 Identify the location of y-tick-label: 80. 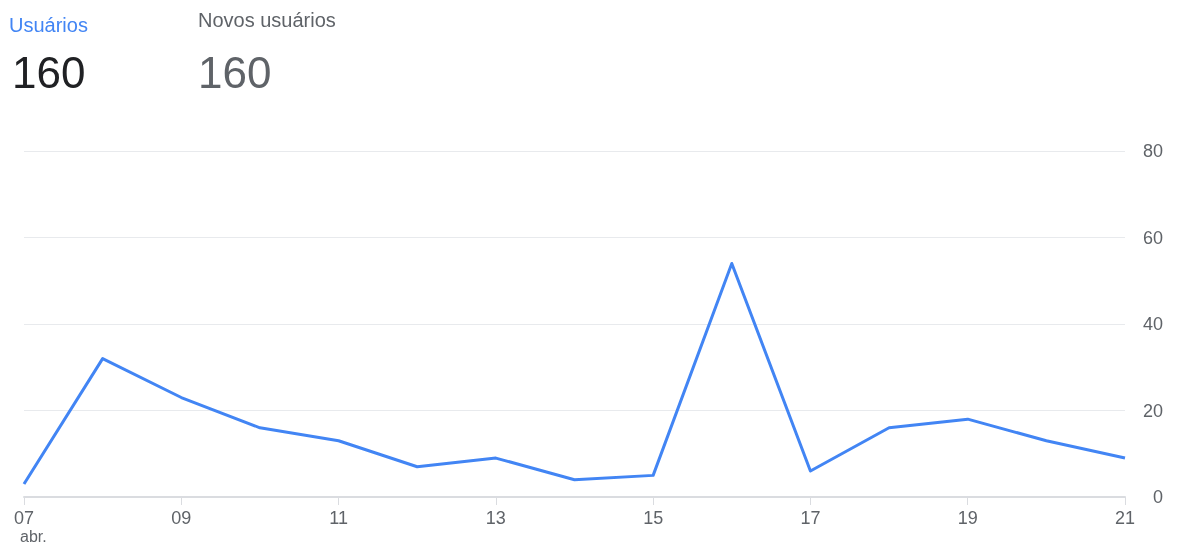
(1152, 151).